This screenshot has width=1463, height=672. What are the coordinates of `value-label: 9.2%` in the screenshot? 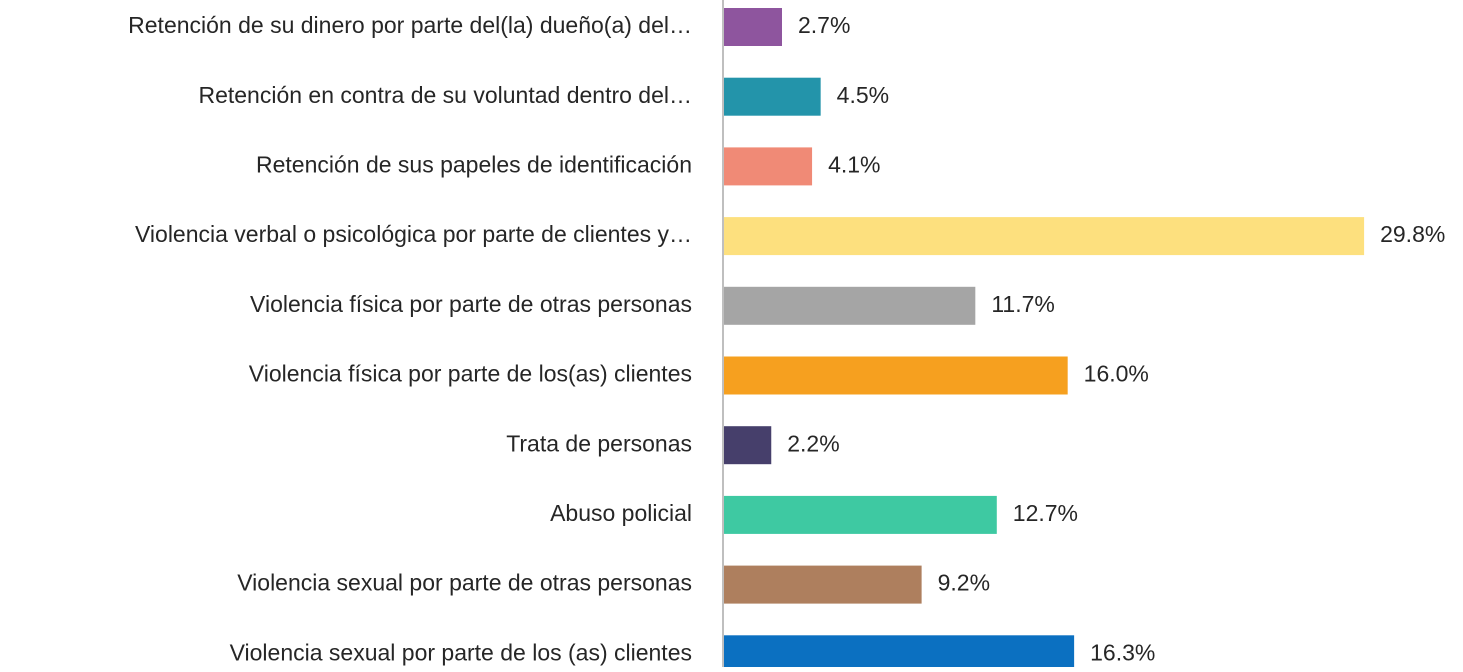 It's located at (964, 583).